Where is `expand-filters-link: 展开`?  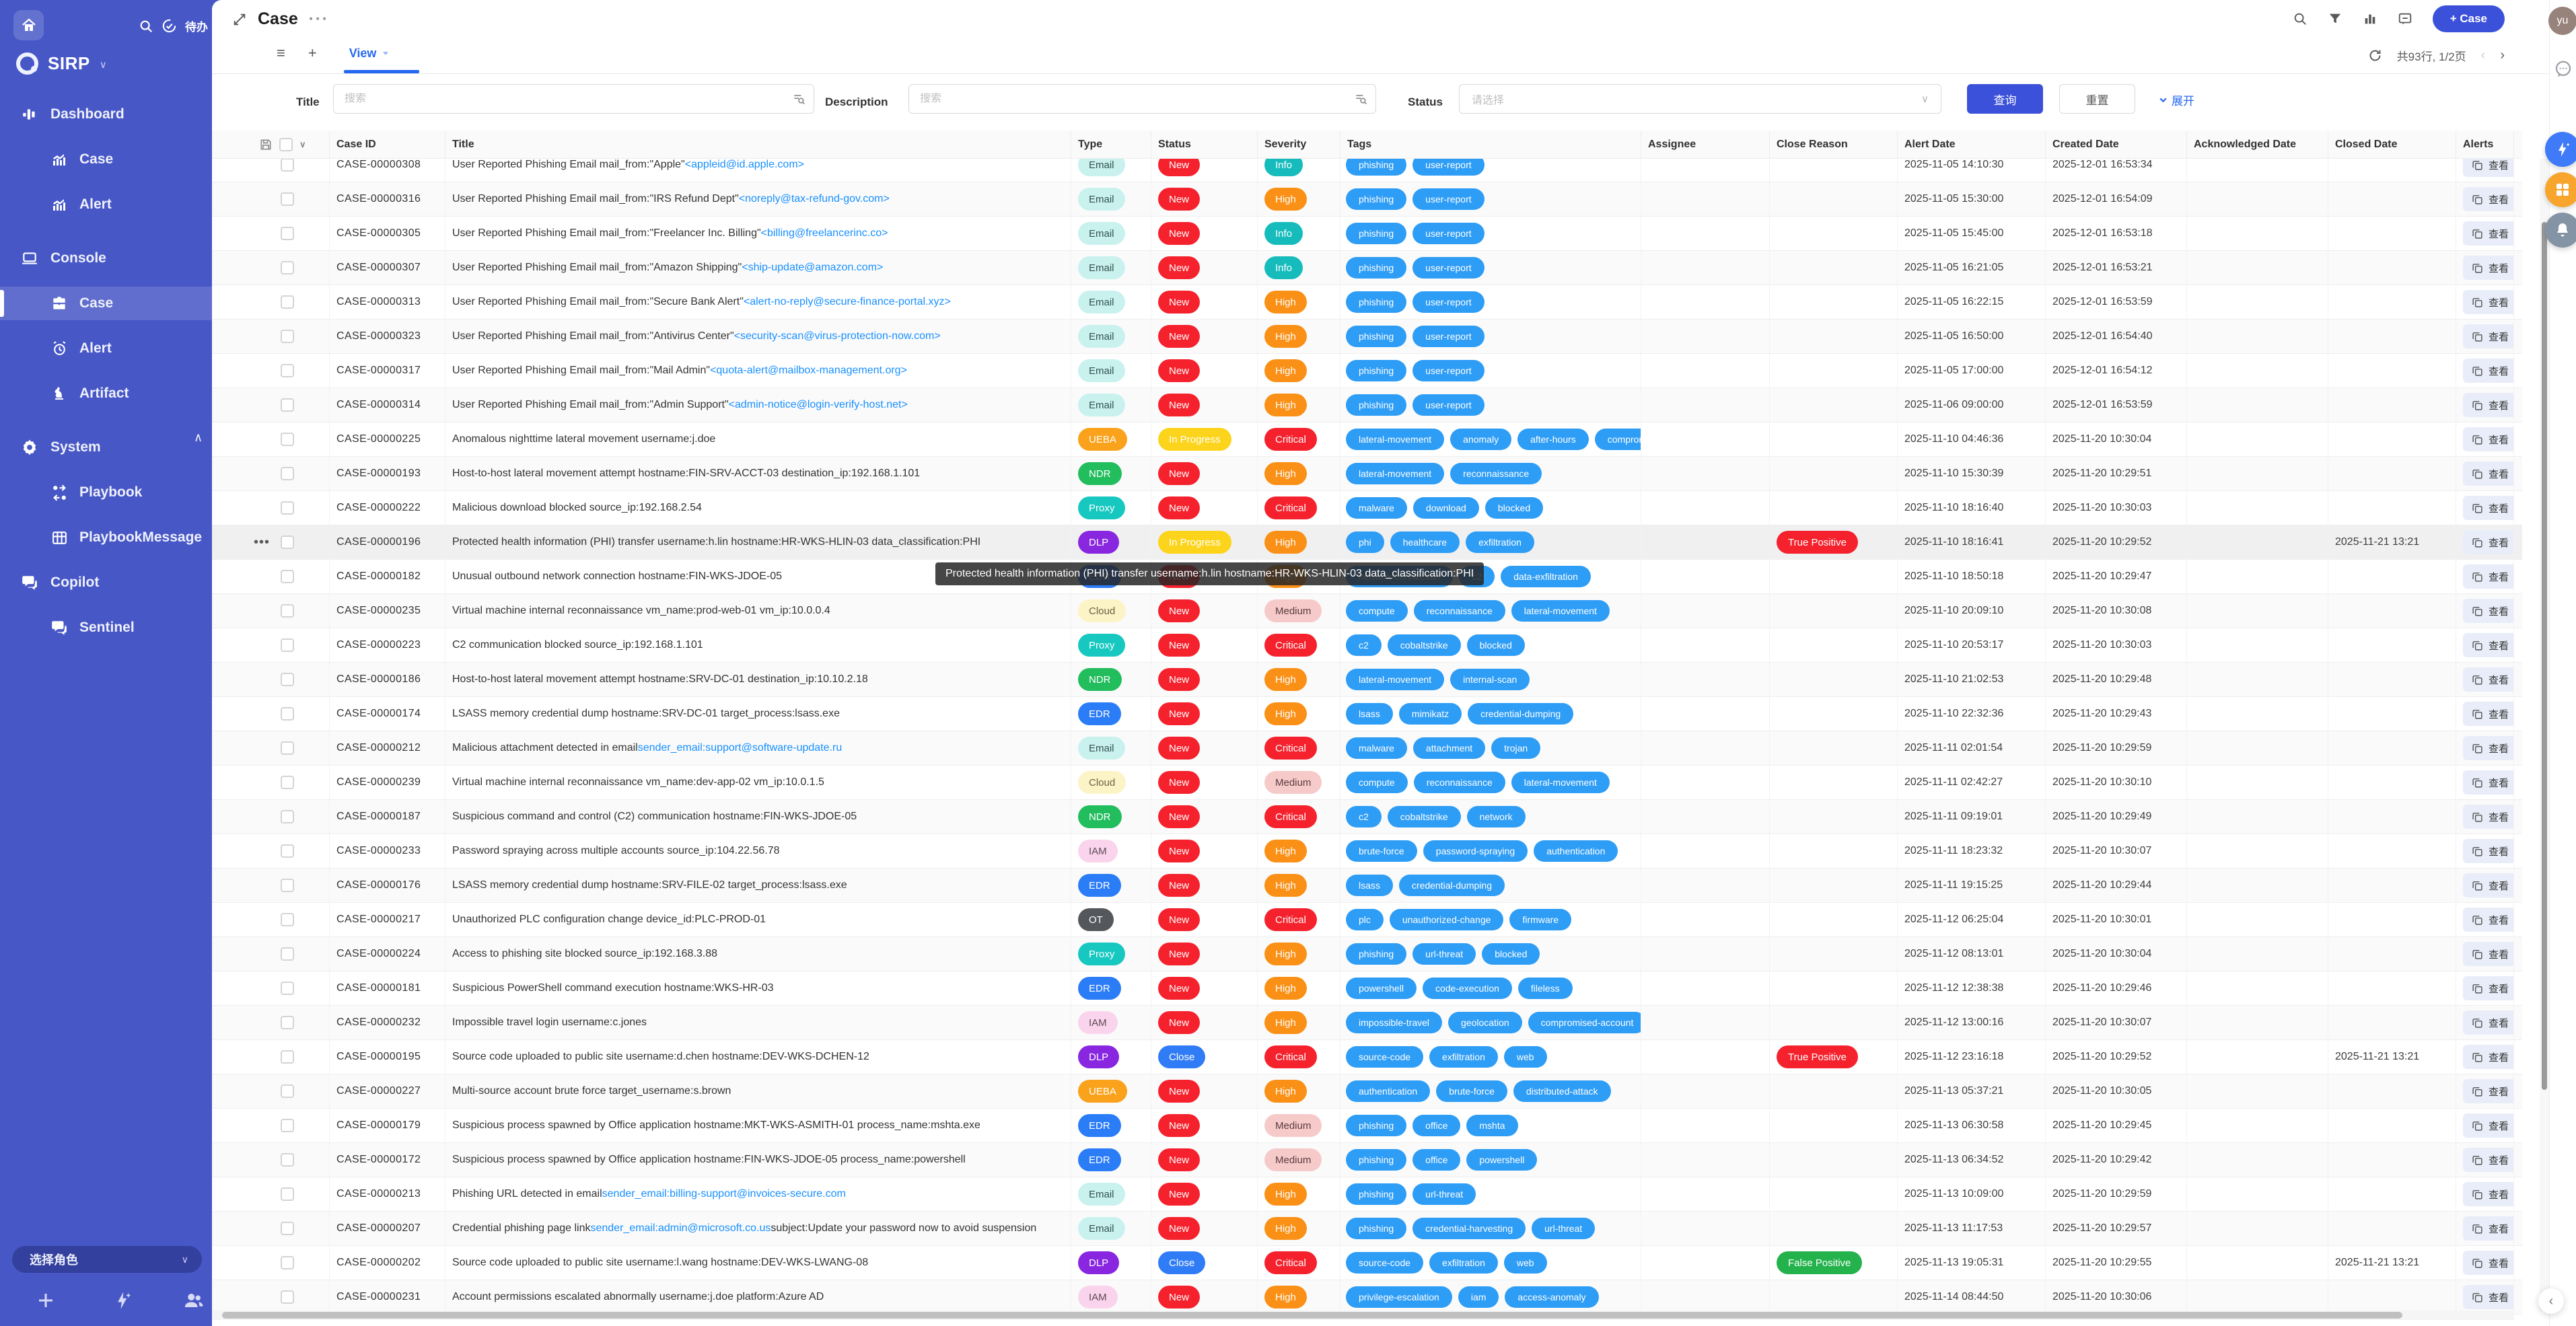 expand-filters-link: 展开 is located at coordinates (2176, 99).